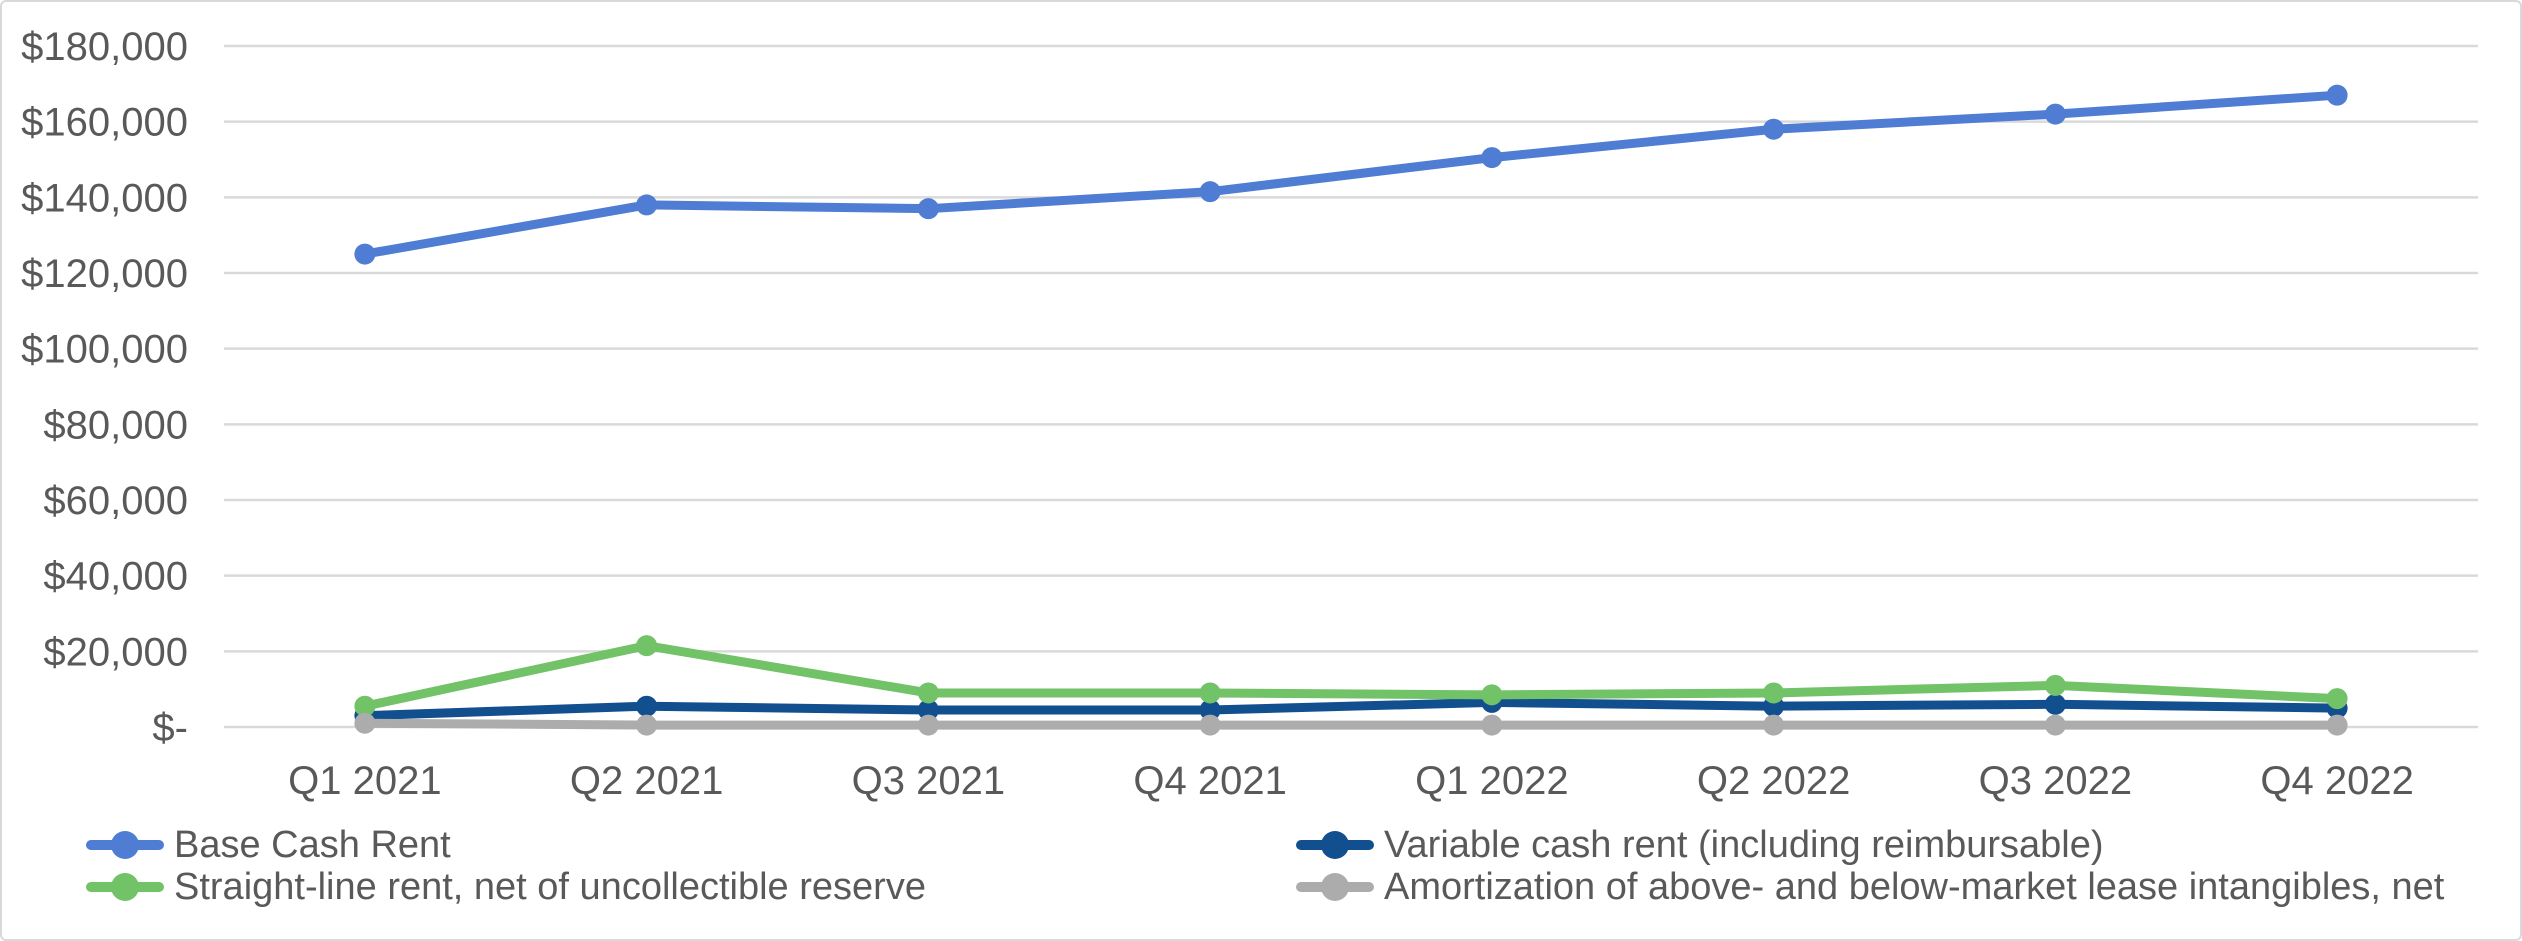 The width and height of the screenshot is (2522, 941). I want to click on x-axis-tick-label: Q3 2021, so click(928, 781).